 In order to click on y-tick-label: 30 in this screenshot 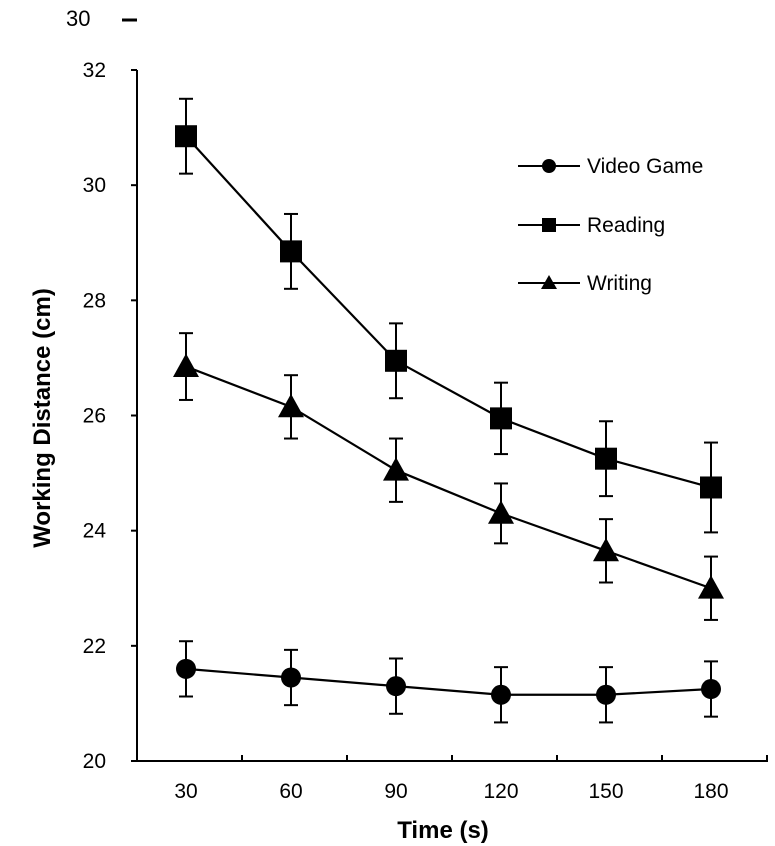, I will do `click(94, 185)`.